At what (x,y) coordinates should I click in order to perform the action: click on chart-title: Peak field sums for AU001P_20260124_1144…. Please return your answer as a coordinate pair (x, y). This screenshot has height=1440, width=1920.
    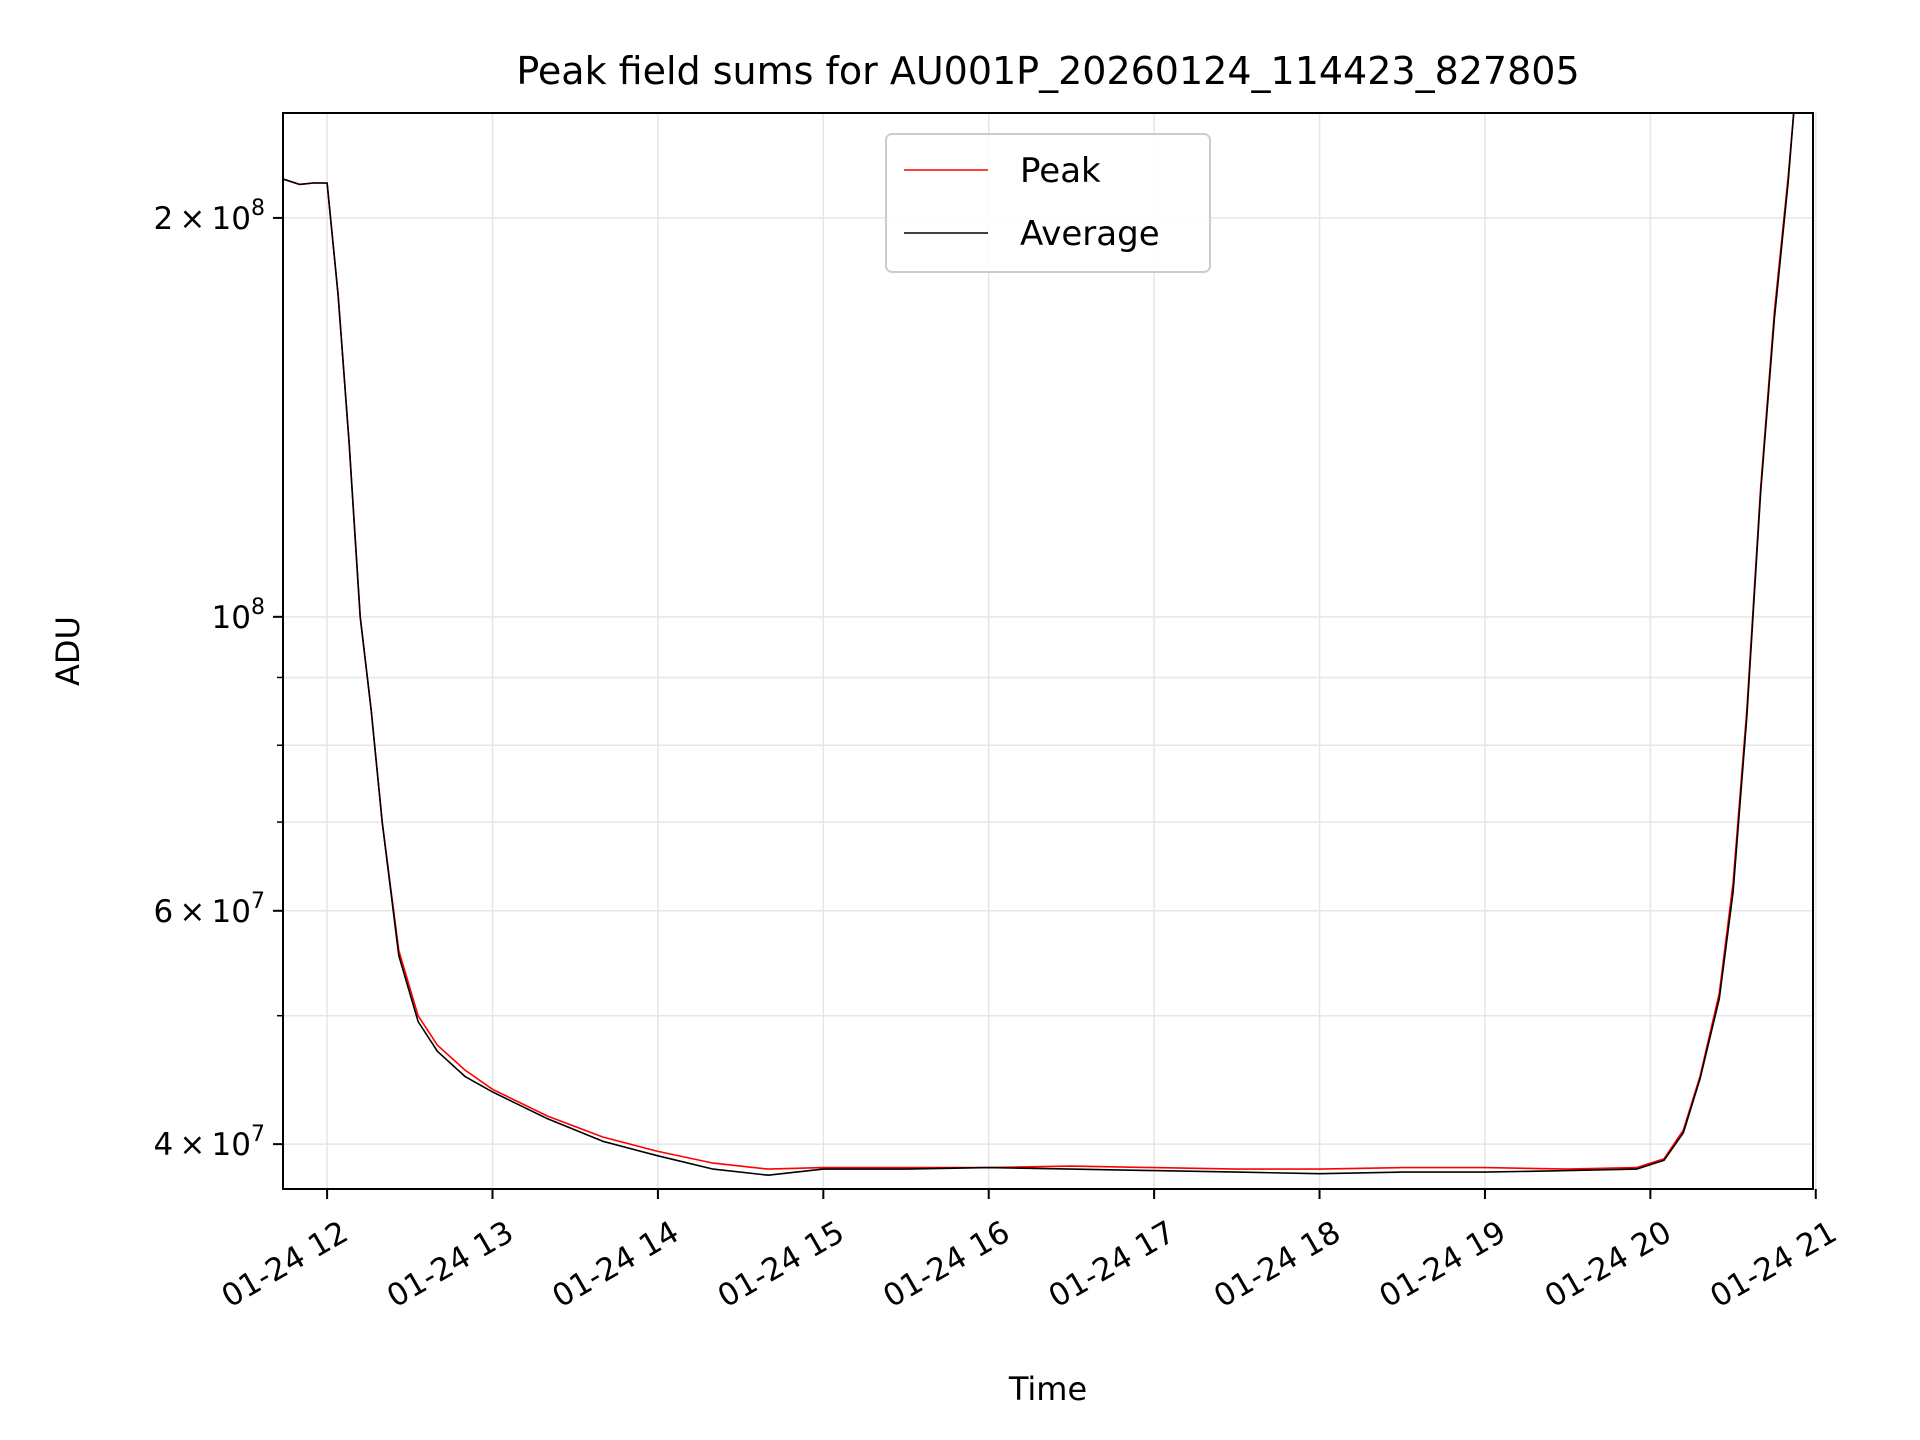
    Looking at the image, I should click on (1047, 71).